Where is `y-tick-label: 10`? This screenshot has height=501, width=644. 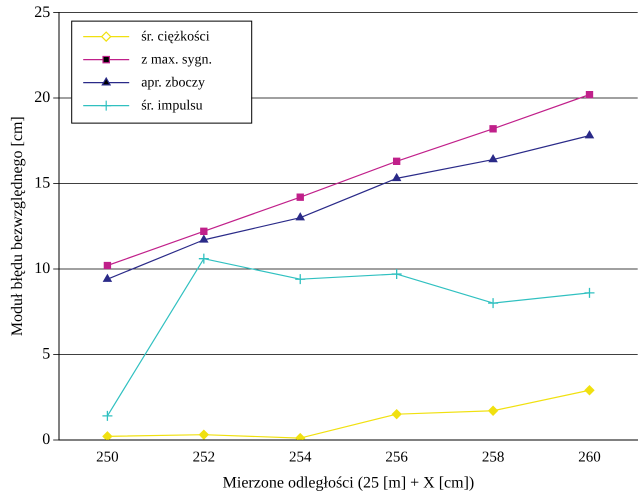 y-tick-label: 10 is located at coordinates (42, 269).